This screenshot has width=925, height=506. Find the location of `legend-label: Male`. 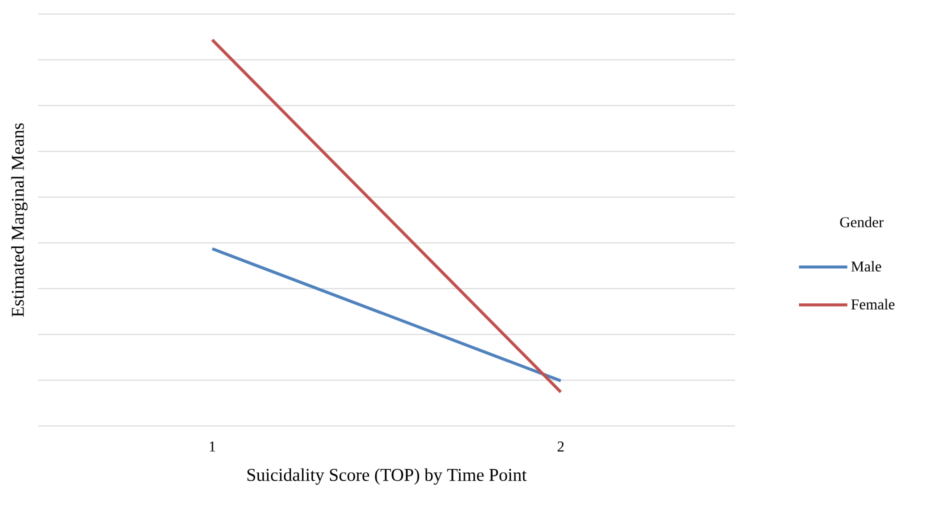

legend-label: Male is located at coordinates (866, 266).